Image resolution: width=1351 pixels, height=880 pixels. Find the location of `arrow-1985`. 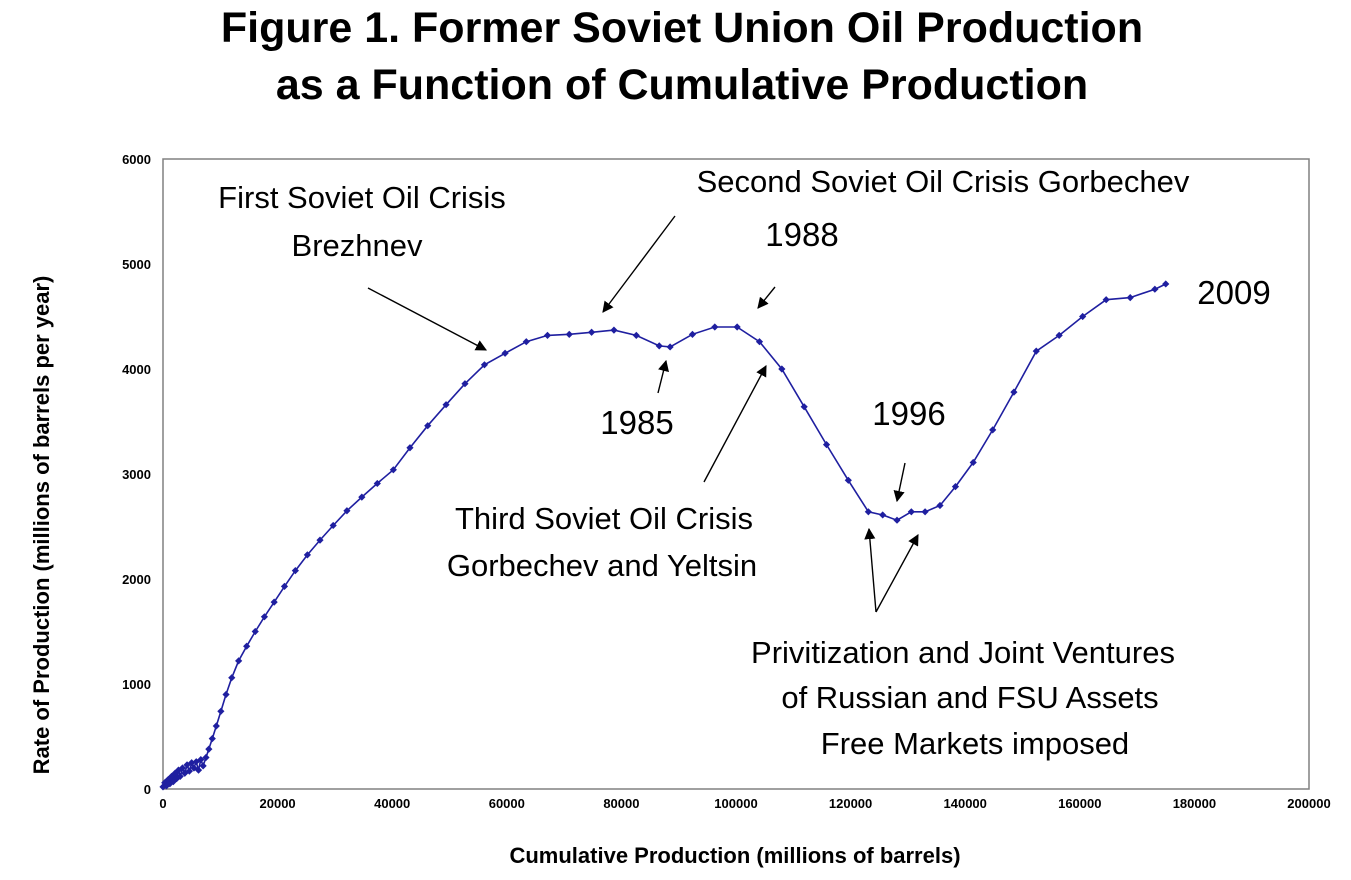

arrow-1985 is located at coordinates (663, 376).